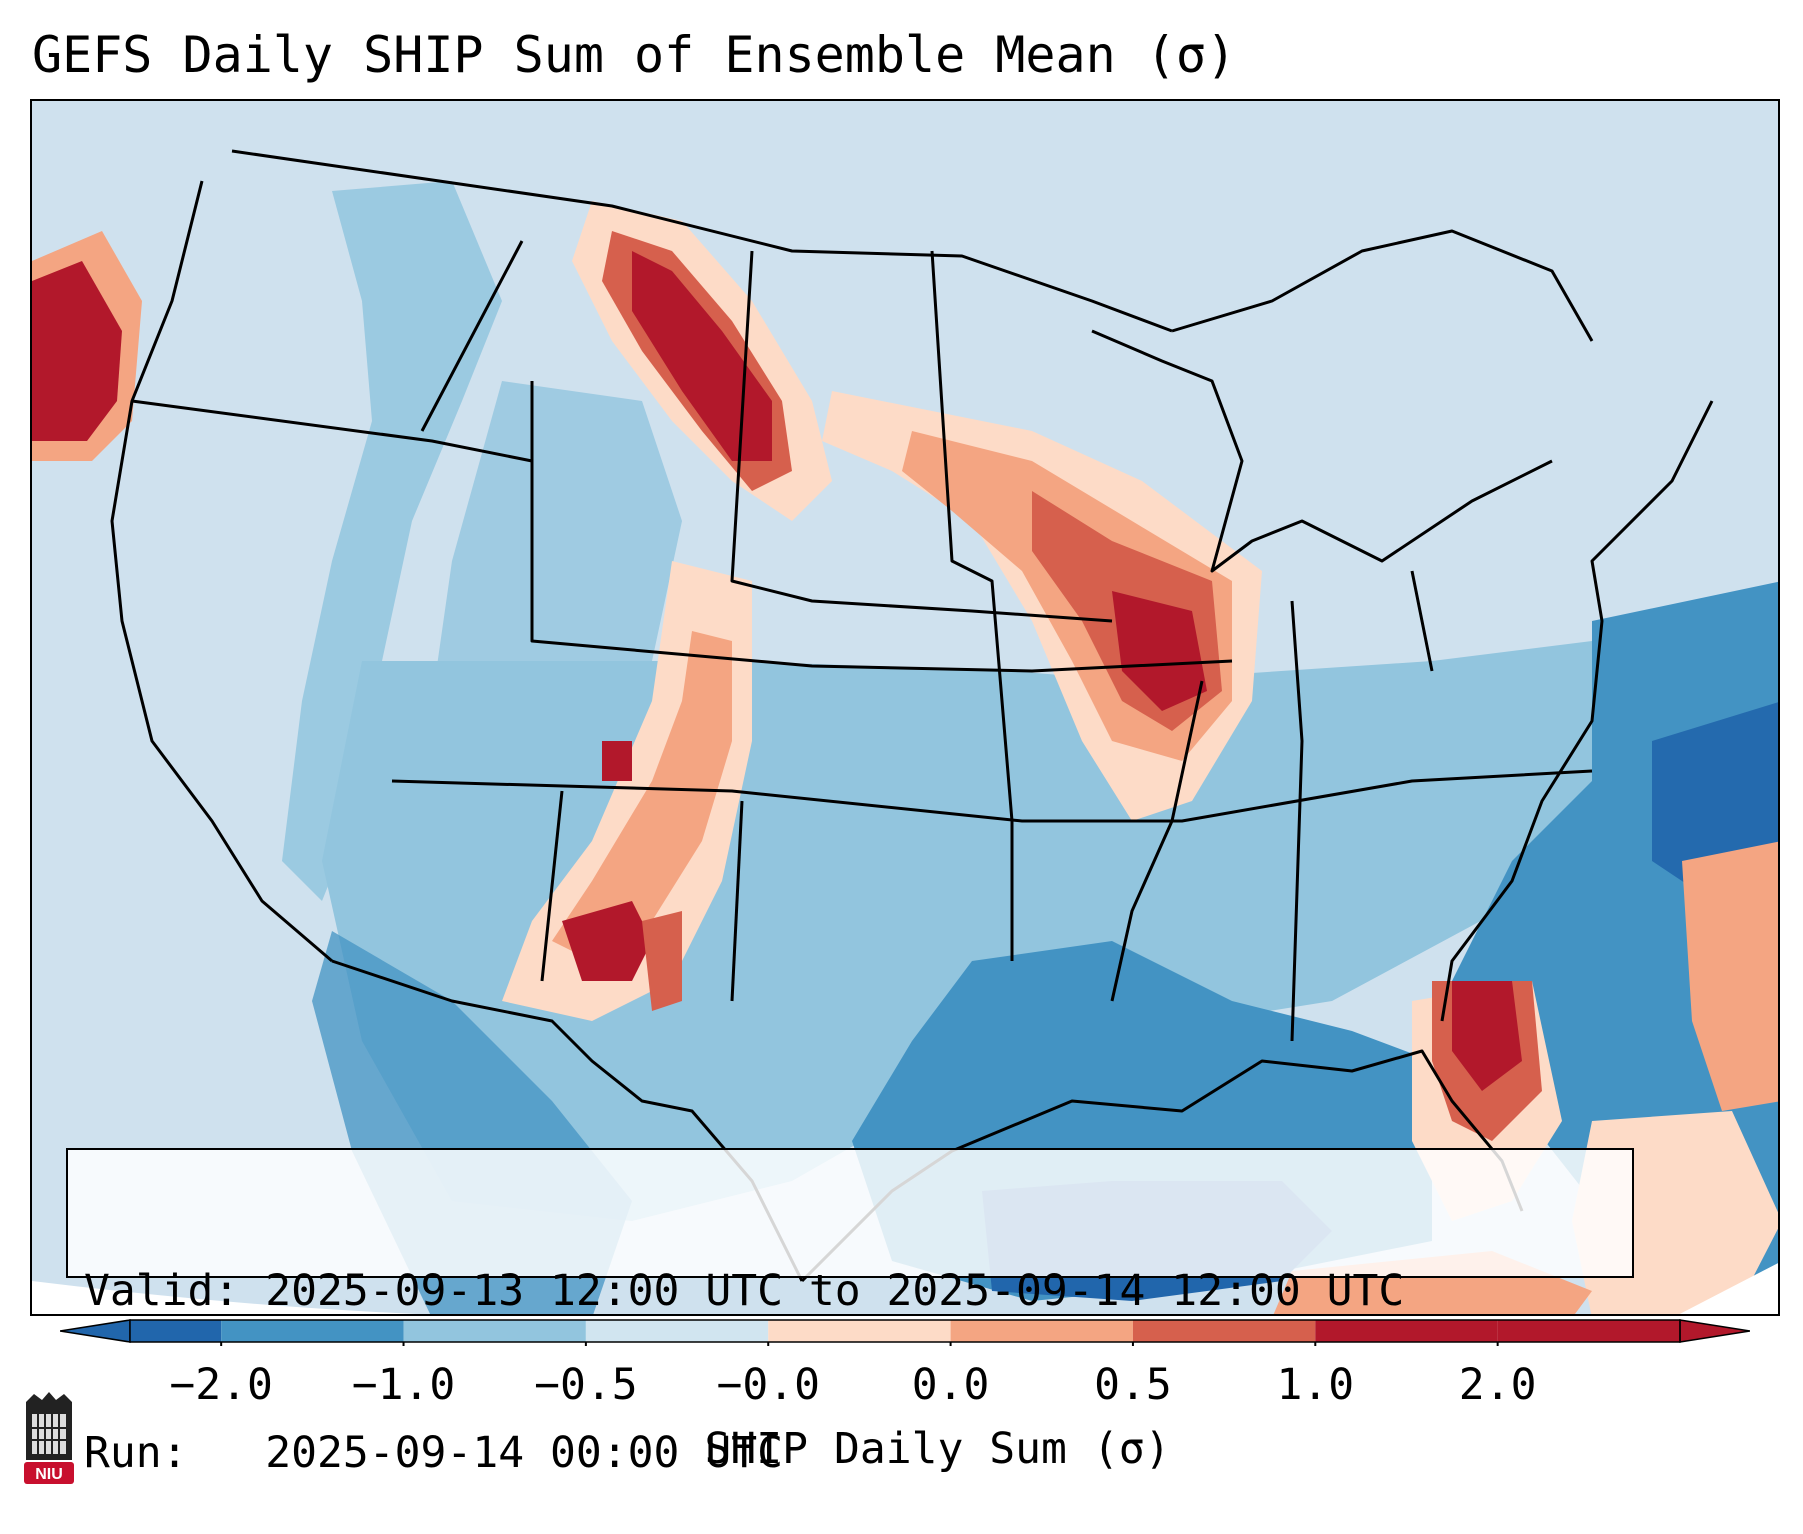 This screenshot has width=1803, height=1534. I want to click on colorbar-tick-label: 2.0, so click(1497, 1385).